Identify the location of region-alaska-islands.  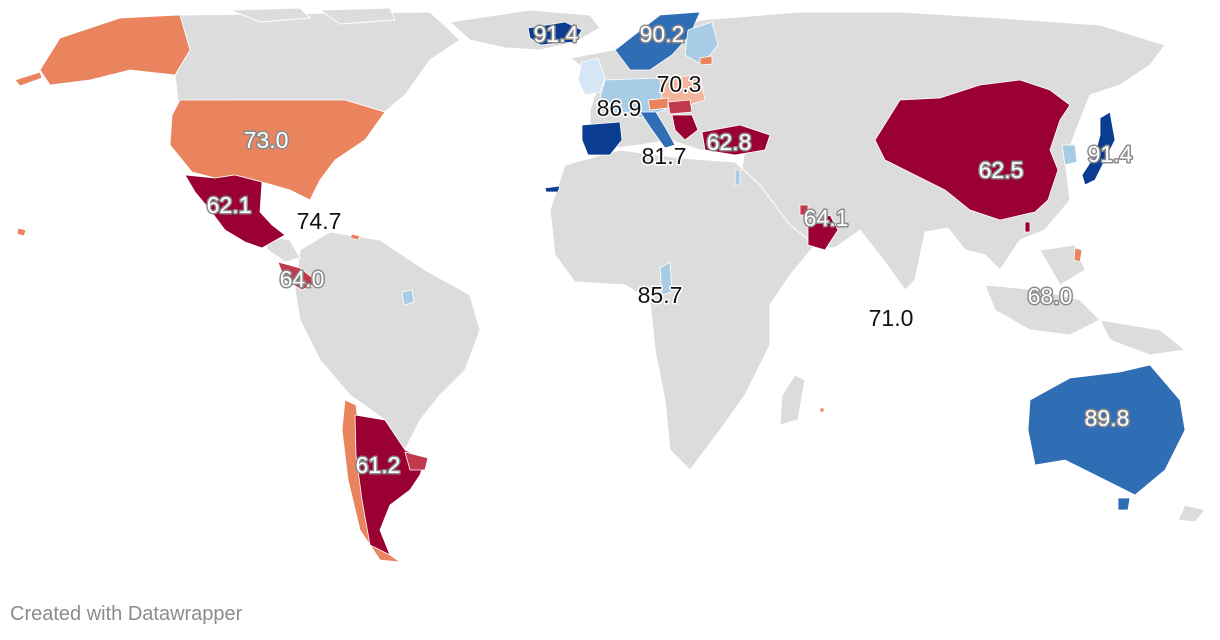
(28, 79).